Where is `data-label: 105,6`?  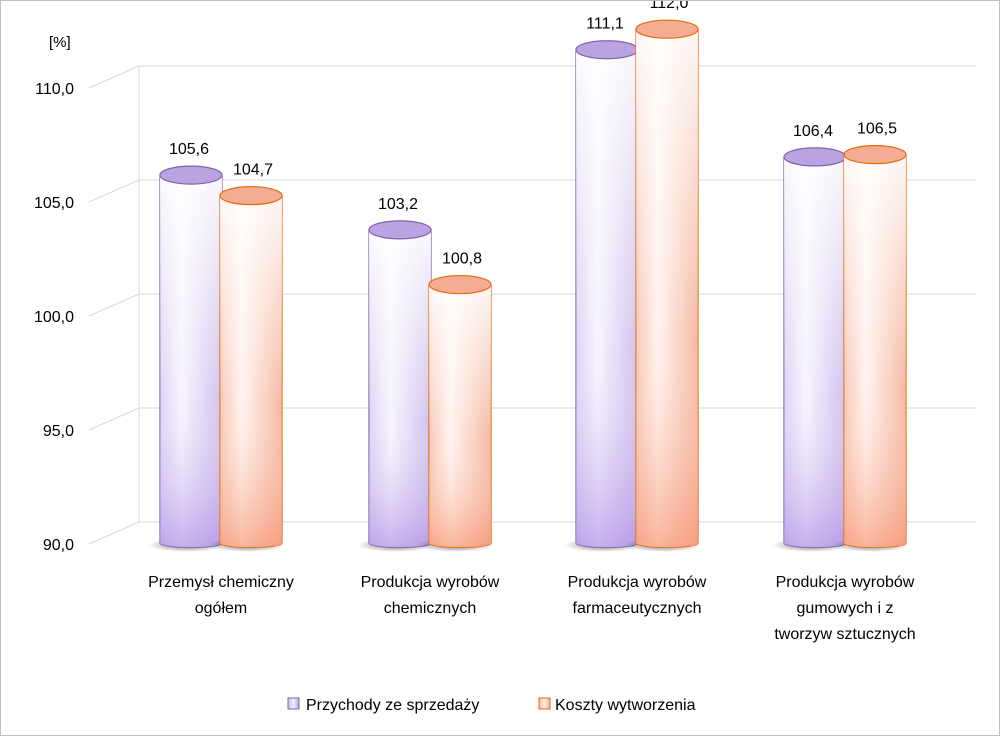 data-label: 105,6 is located at coordinates (189, 149).